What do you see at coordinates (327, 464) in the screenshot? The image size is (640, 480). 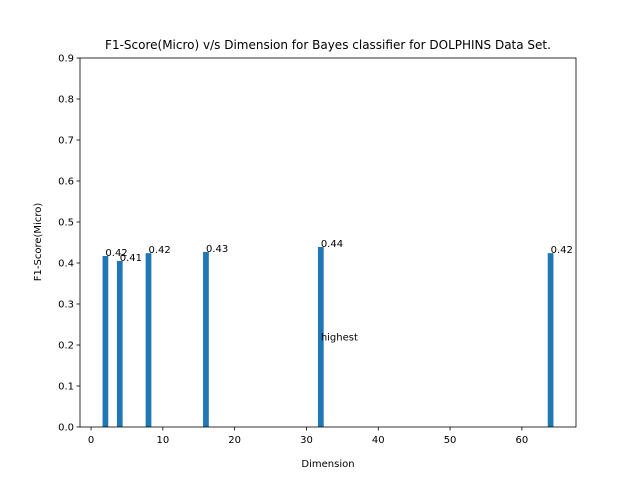 I see `x-axis-label: Dimension` at bounding box center [327, 464].